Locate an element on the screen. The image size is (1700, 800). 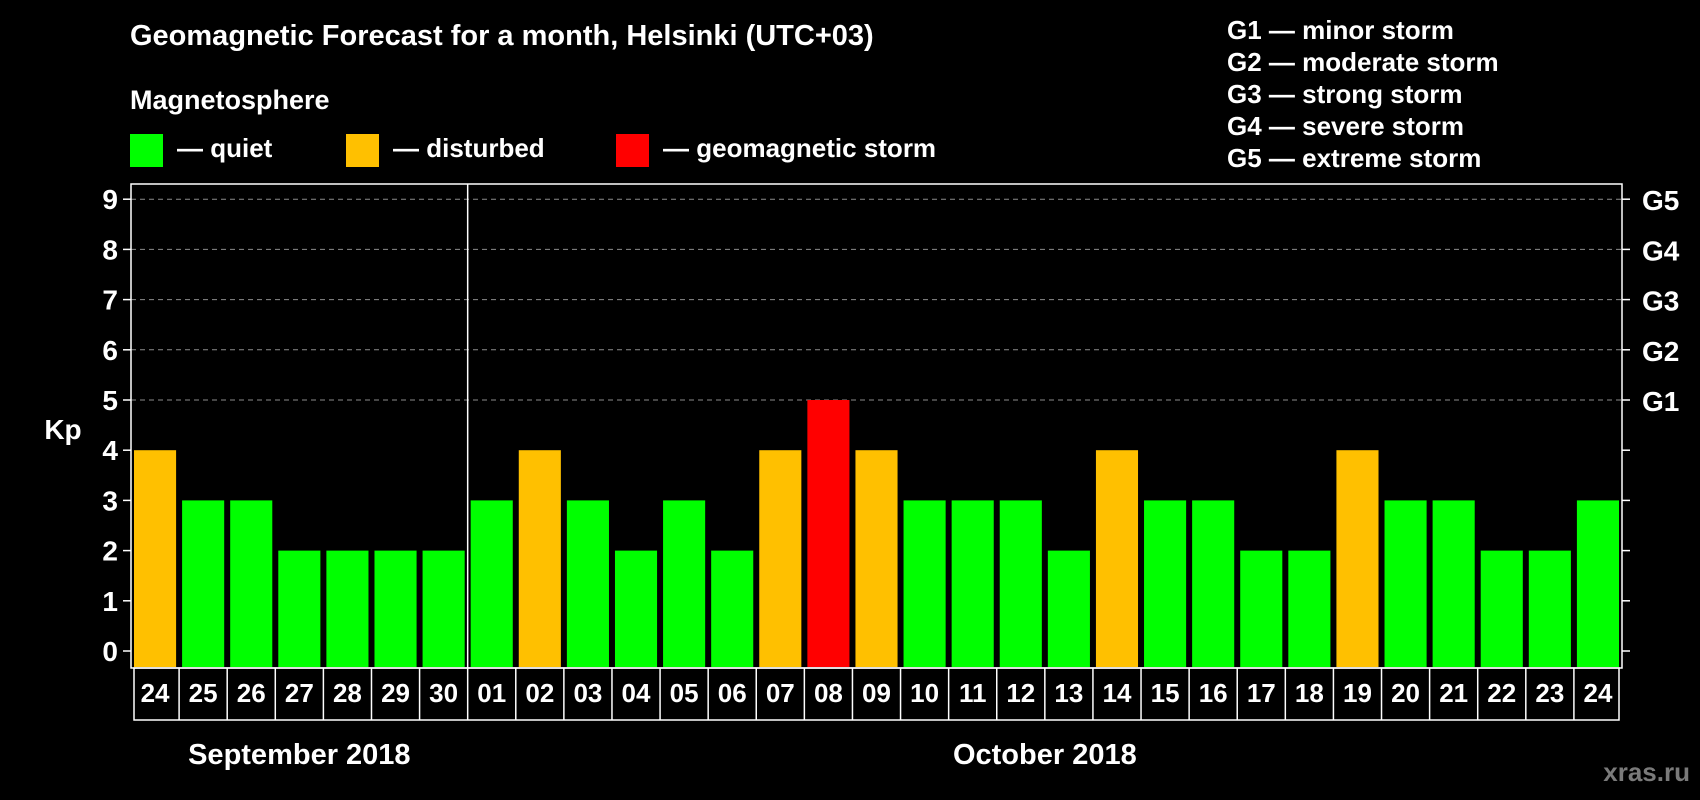
day-label: 25 is located at coordinates (203, 693).